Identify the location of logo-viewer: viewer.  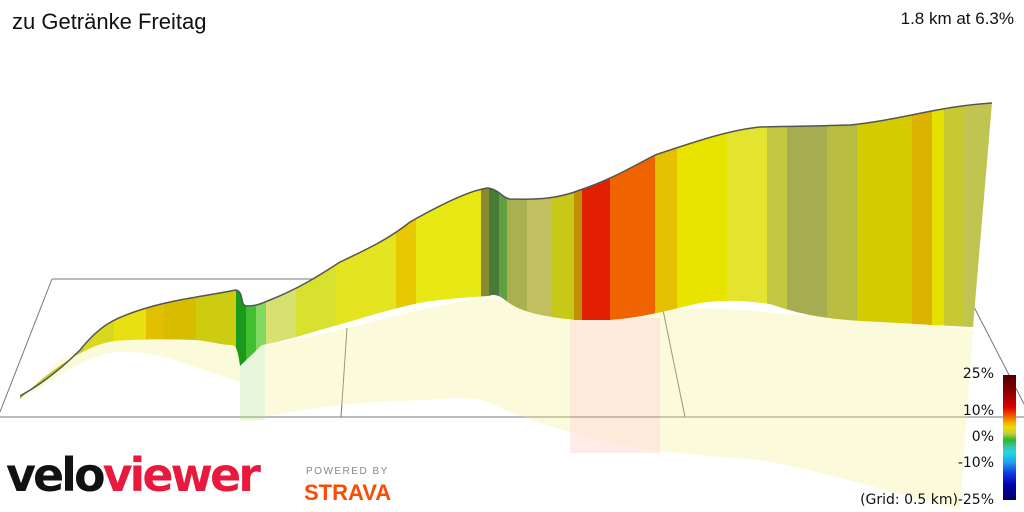
(181, 475).